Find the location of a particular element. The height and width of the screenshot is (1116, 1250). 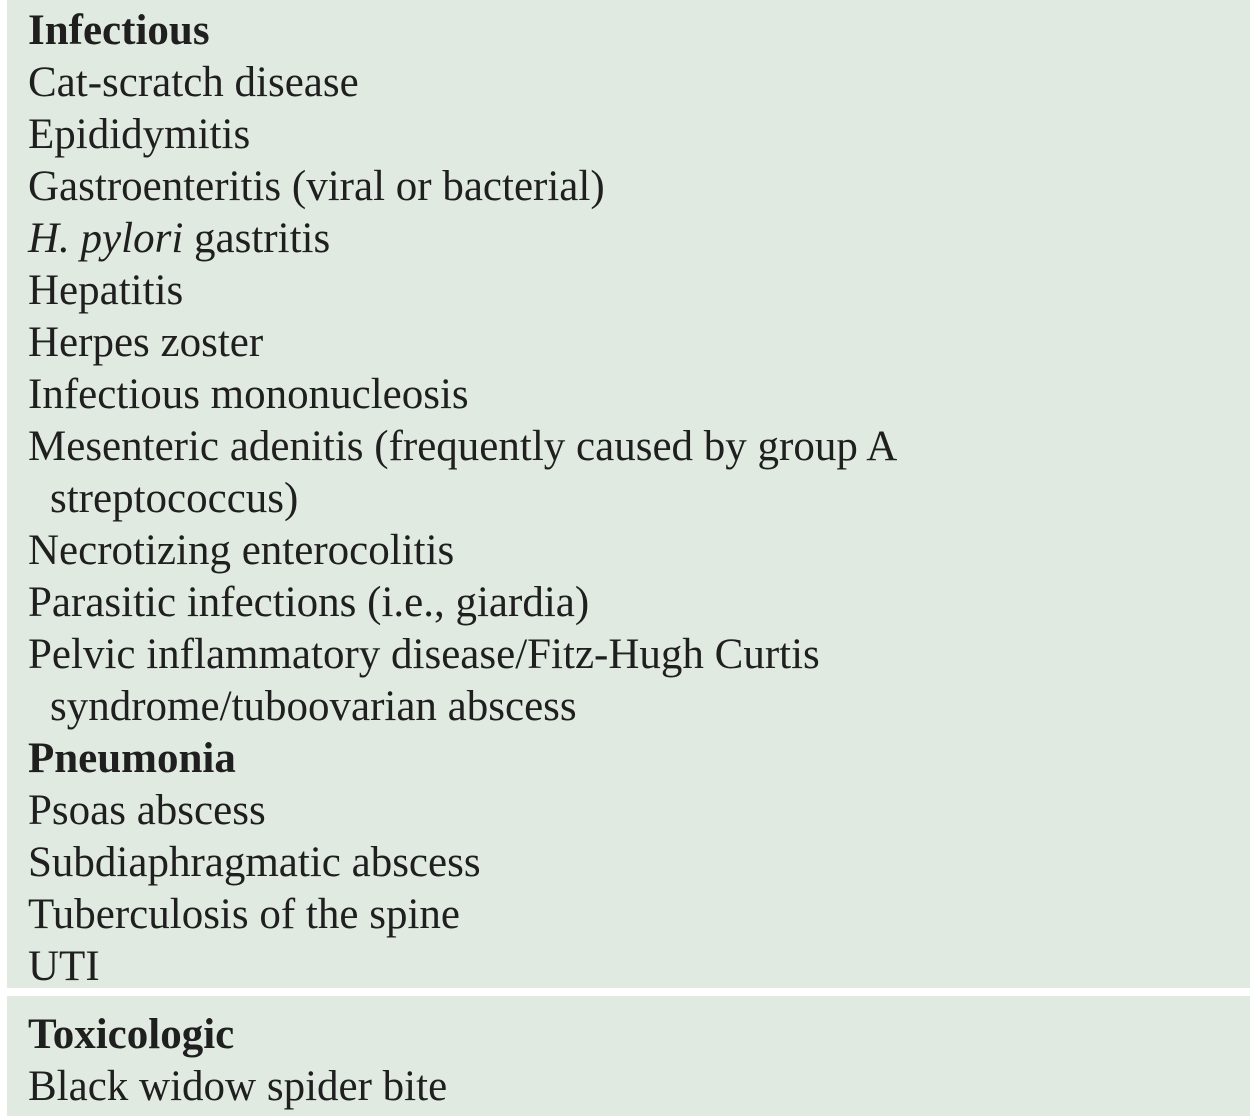

list-item-text: gastritis is located at coordinates (257, 238).